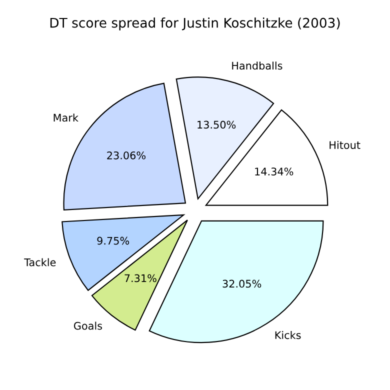 This screenshot has height=390, width=390. What do you see at coordinates (40, 262) in the screenshot?
I see `slice-label: Tackle` at bounding box center [40, 262].